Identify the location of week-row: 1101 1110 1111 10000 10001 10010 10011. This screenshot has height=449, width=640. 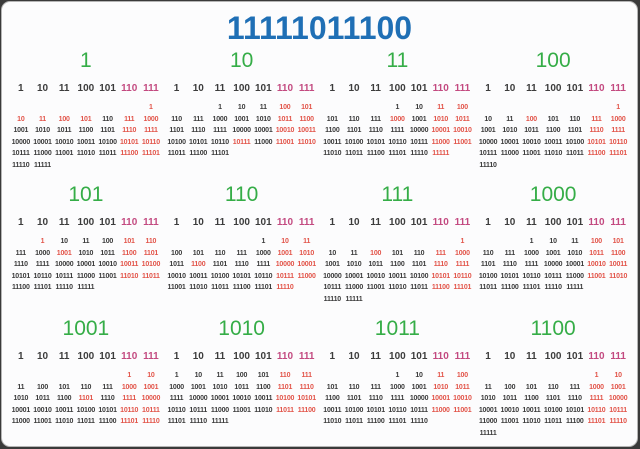
(242, 131).